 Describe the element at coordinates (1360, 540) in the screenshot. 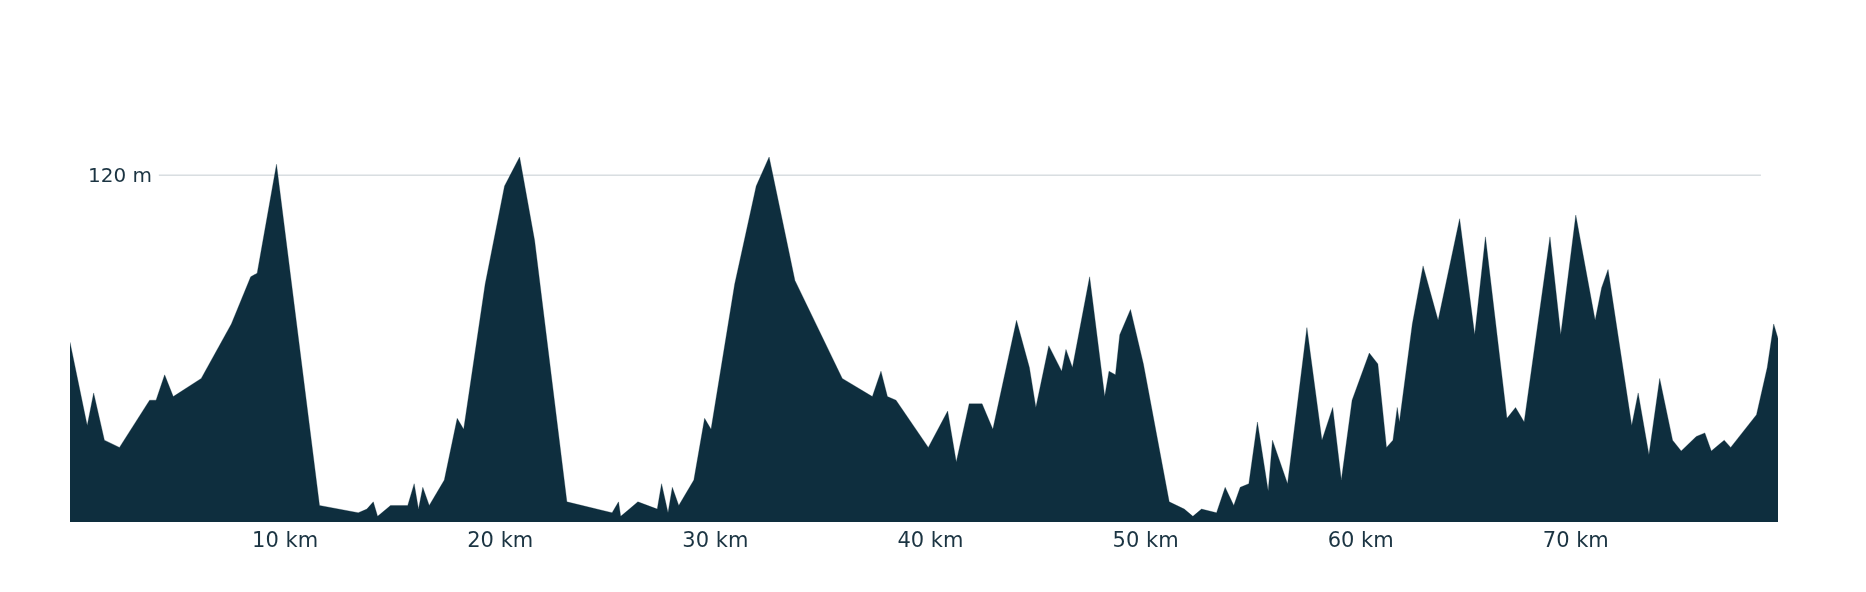

I see `x-tick-label: 60 km` at that location.